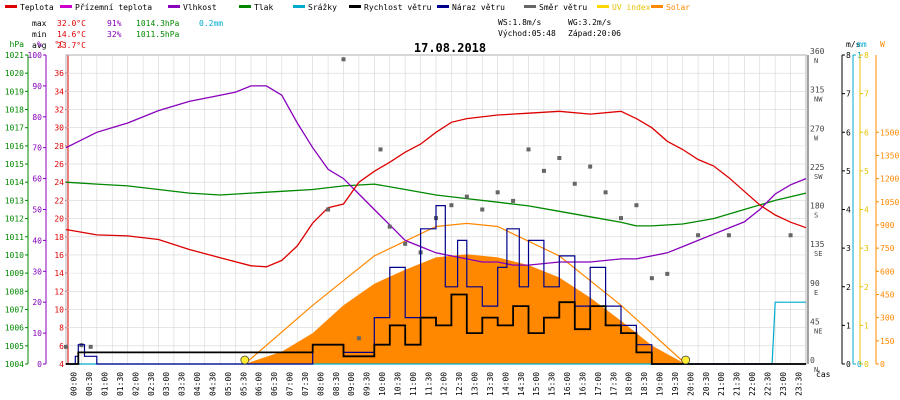 The width and height of the screenshot is (900, 400). What do you see at coordinates (613, 384) in the screenshot?
I see `x-tick-label: 17:30` at bounding box center [613, 384].